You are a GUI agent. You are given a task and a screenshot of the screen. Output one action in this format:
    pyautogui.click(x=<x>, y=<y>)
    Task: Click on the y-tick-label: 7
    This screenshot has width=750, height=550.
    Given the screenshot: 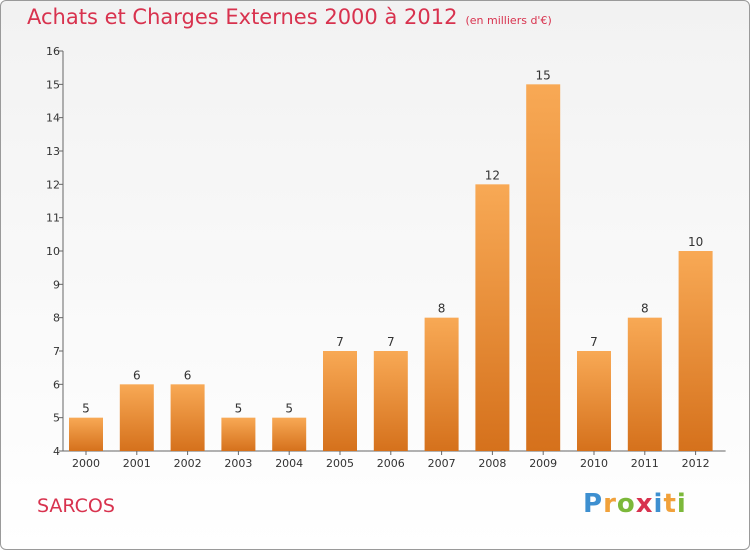 What is the action you would take?
    pyautogui.click(x=56, y=351)
    